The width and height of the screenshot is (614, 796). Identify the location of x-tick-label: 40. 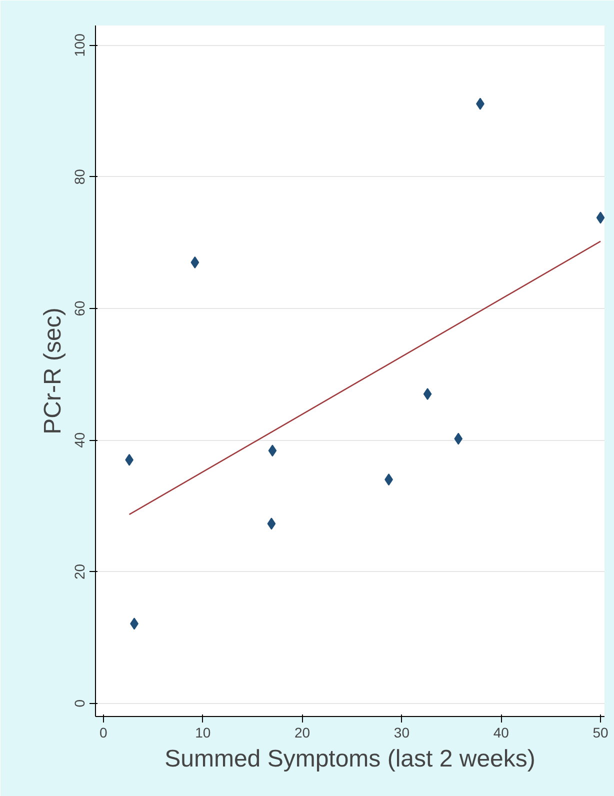
(501, 732).